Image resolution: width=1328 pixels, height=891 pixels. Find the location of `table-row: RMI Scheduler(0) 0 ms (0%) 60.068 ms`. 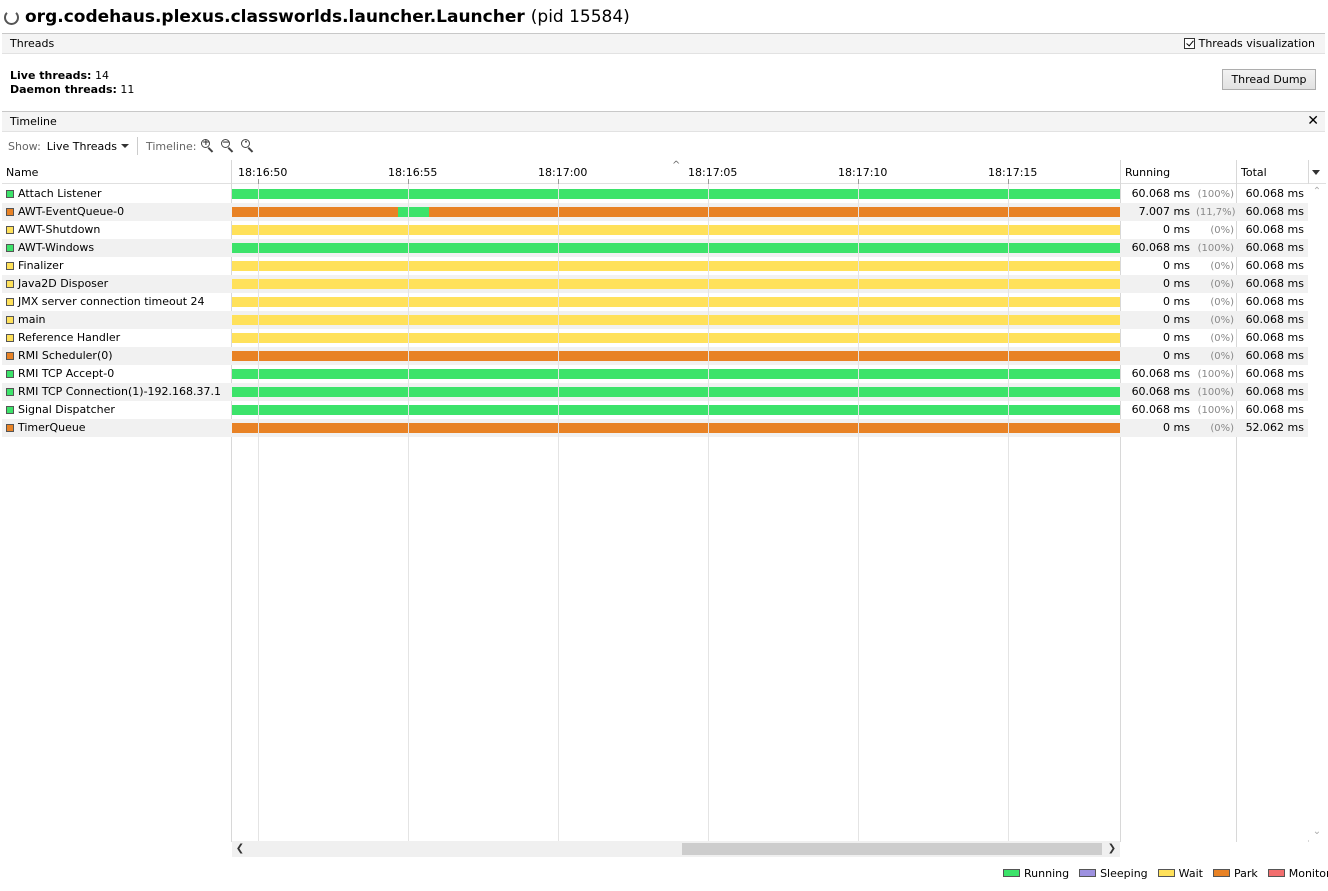

table-row: RMI Scheduler(0) 0 ms (0%) 60.068 ms is located at coordinates (655, 356).